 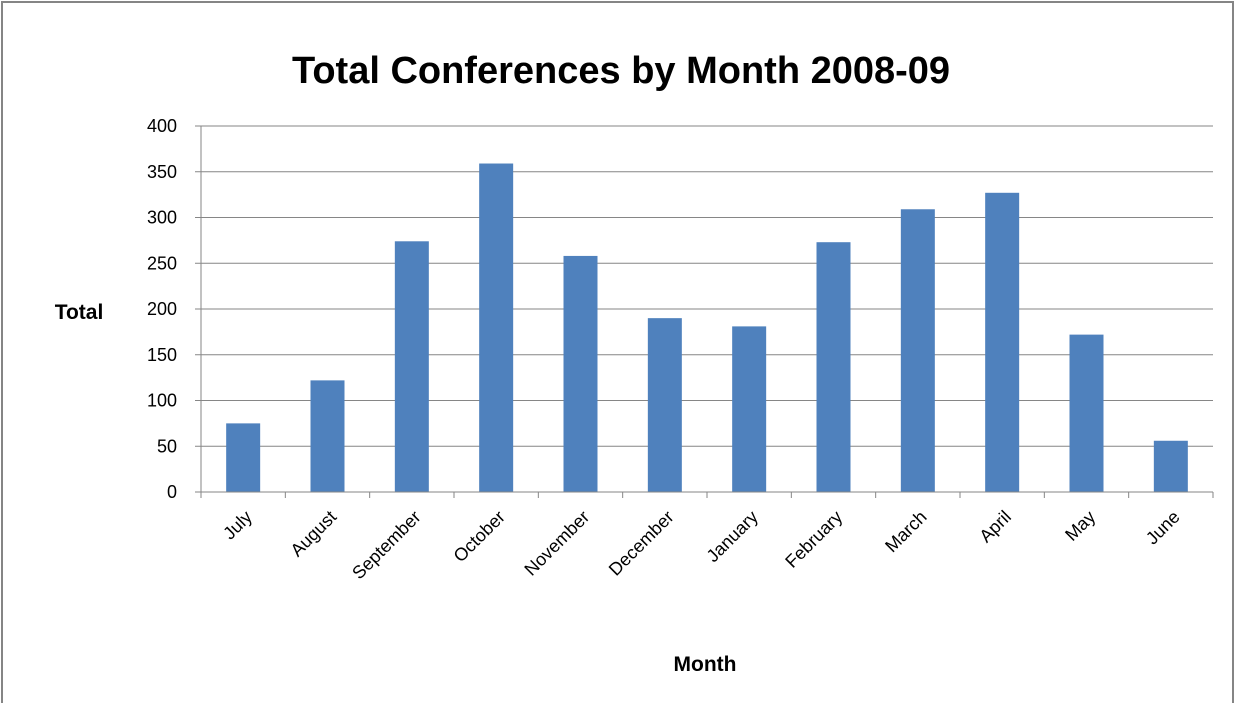 What do you see at coordinates (162, 263) in the screenshot?
I see `y-tick-label: 250` at bounding box center [162, 263].